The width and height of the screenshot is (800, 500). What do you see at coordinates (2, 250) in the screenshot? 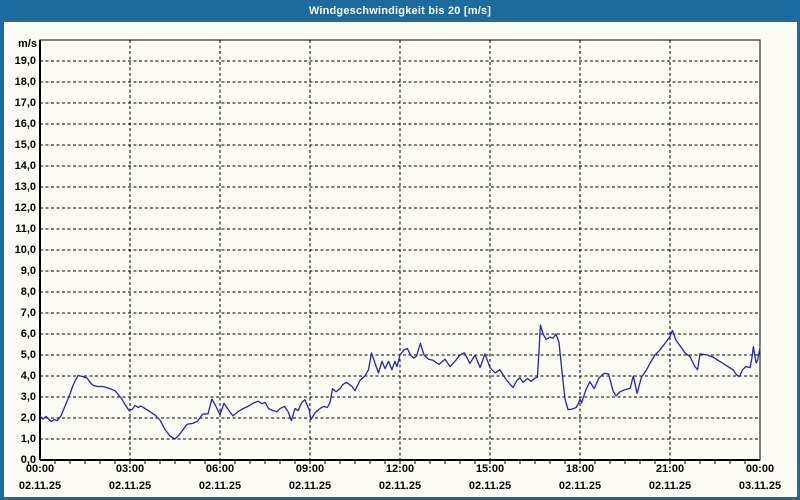
I see `window-border-left` at bounding box center [2, 250].